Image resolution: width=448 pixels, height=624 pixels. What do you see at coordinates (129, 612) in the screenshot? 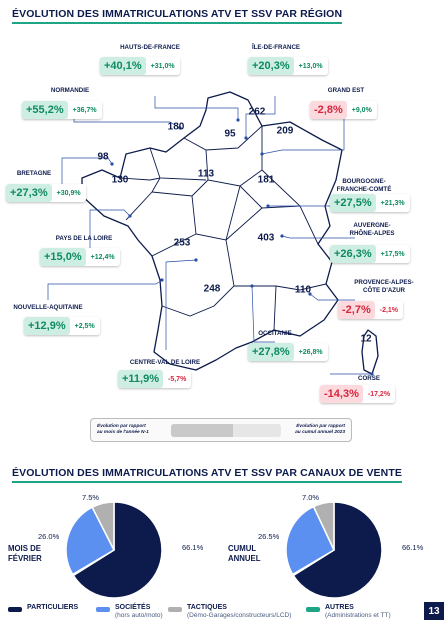
I see `legend-societes: SOCIÉTÉS (hors auto/moto)` at bounding box center [129, 612].